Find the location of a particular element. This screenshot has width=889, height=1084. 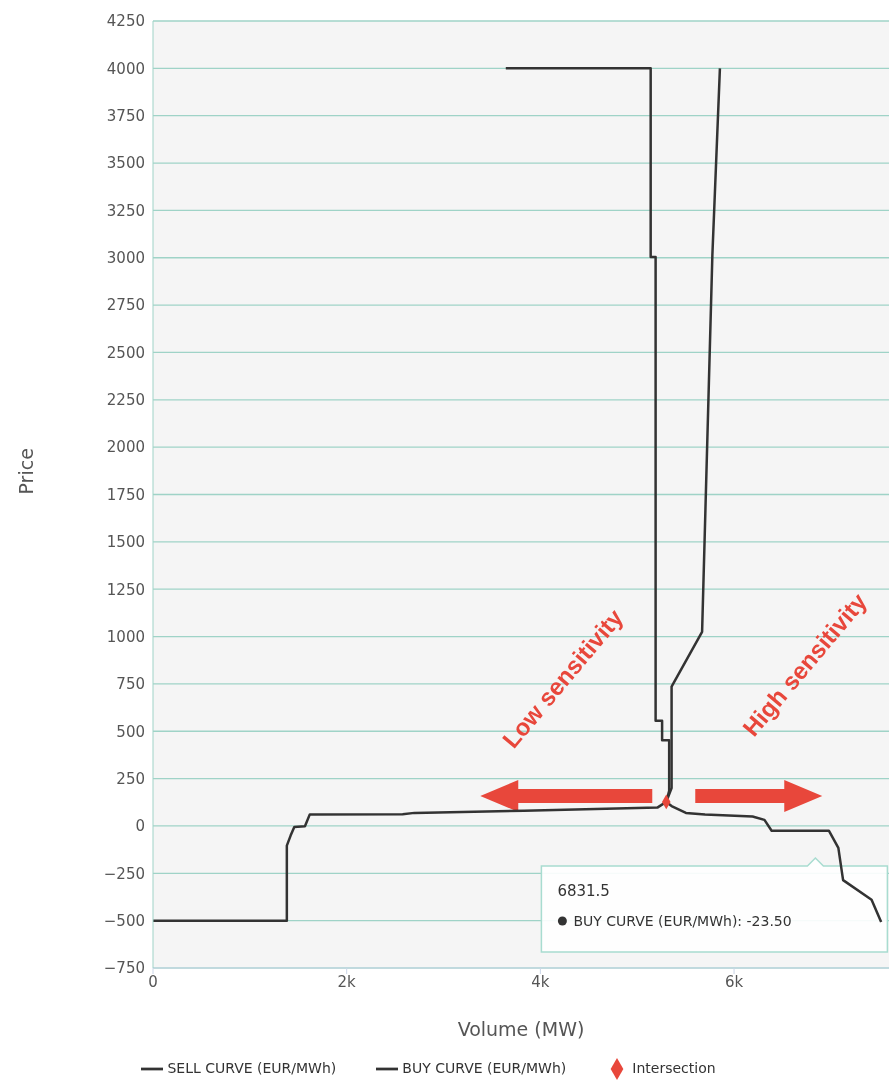

y-tick-label: 1000 is located at coordinates (125, 636).